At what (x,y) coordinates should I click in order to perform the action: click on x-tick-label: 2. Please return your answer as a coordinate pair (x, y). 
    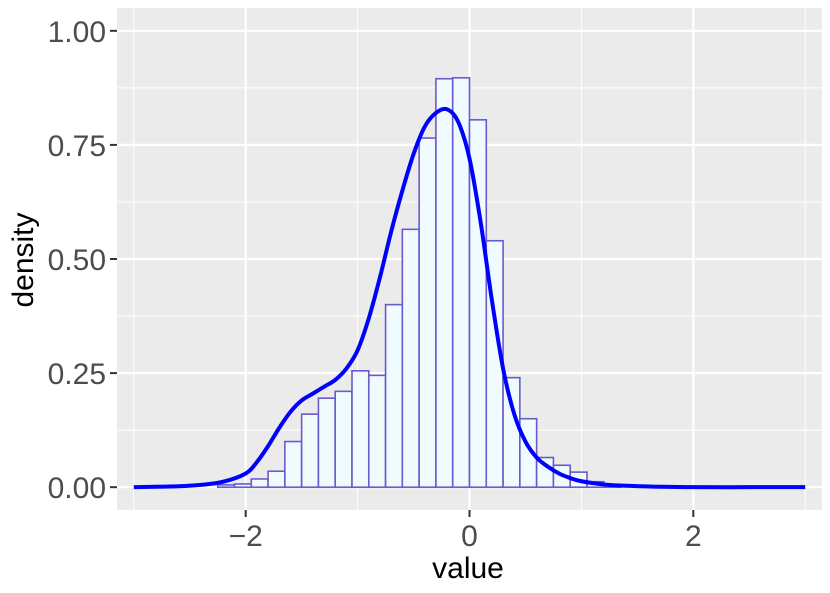
    Looking at the image, I should click on (693, 536).